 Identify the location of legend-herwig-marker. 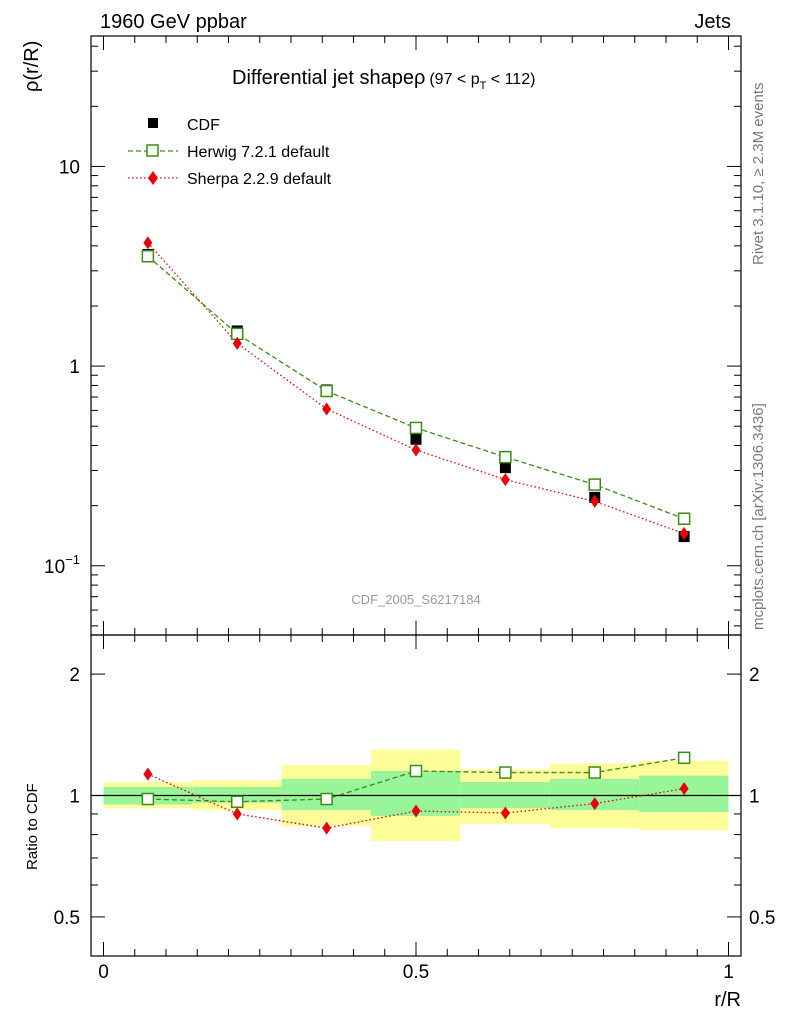
(152, 150).